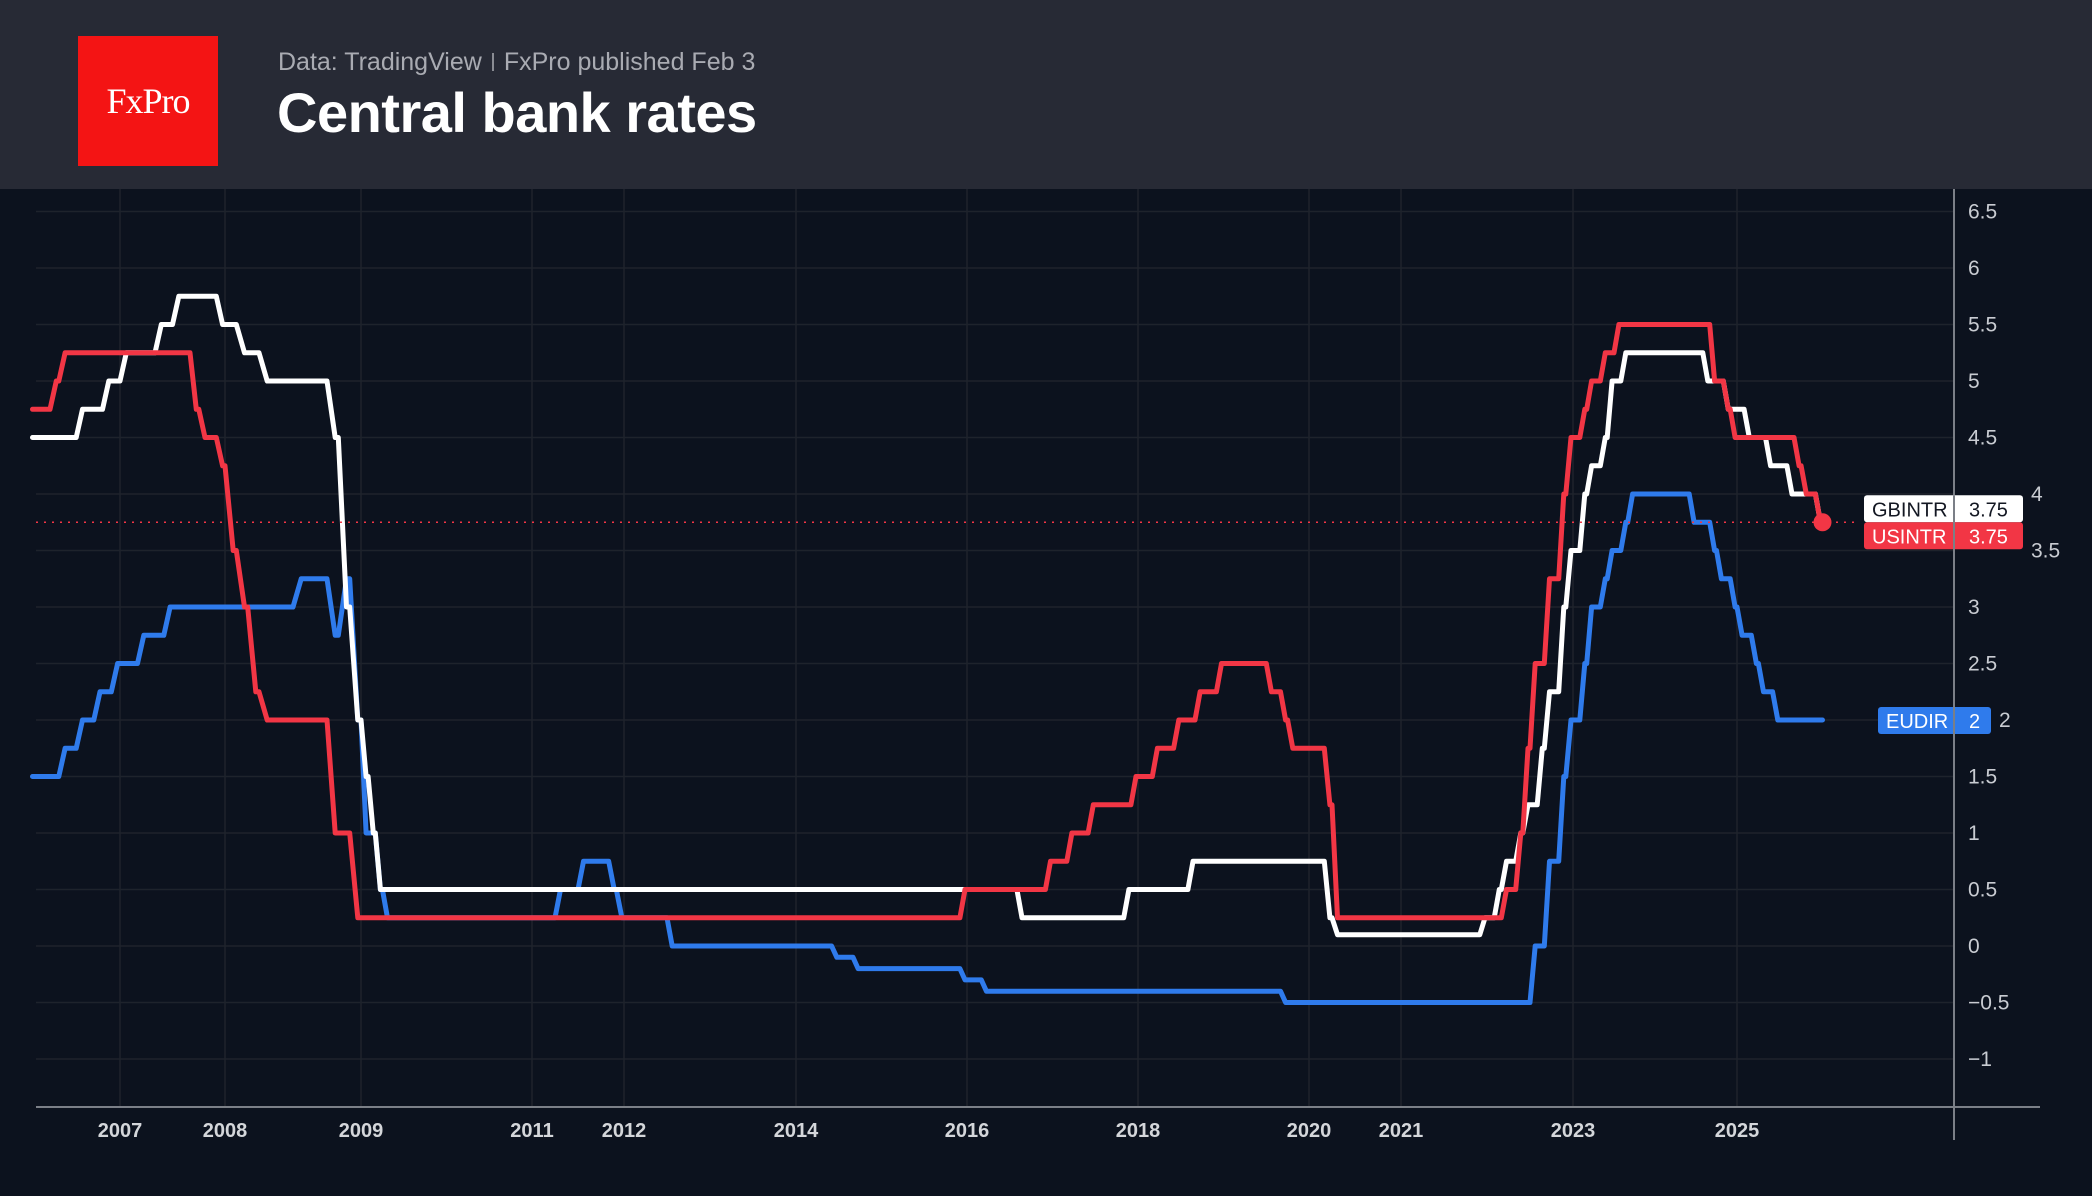  Describe the element at coordinates (1982, 890) in the screenshot. I see `y-tick-label: 0.5` at that location.